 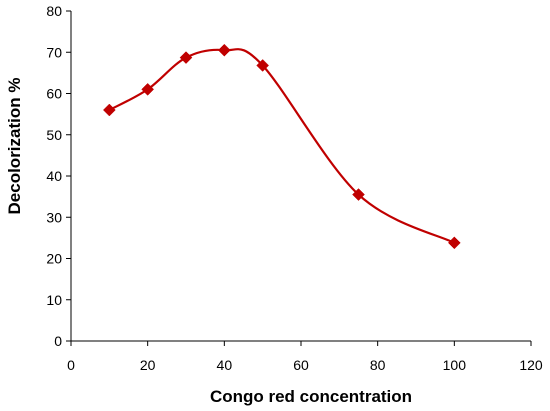 I want to click on x-axis-title: Congo red concentration, so click(x=311, y=396).